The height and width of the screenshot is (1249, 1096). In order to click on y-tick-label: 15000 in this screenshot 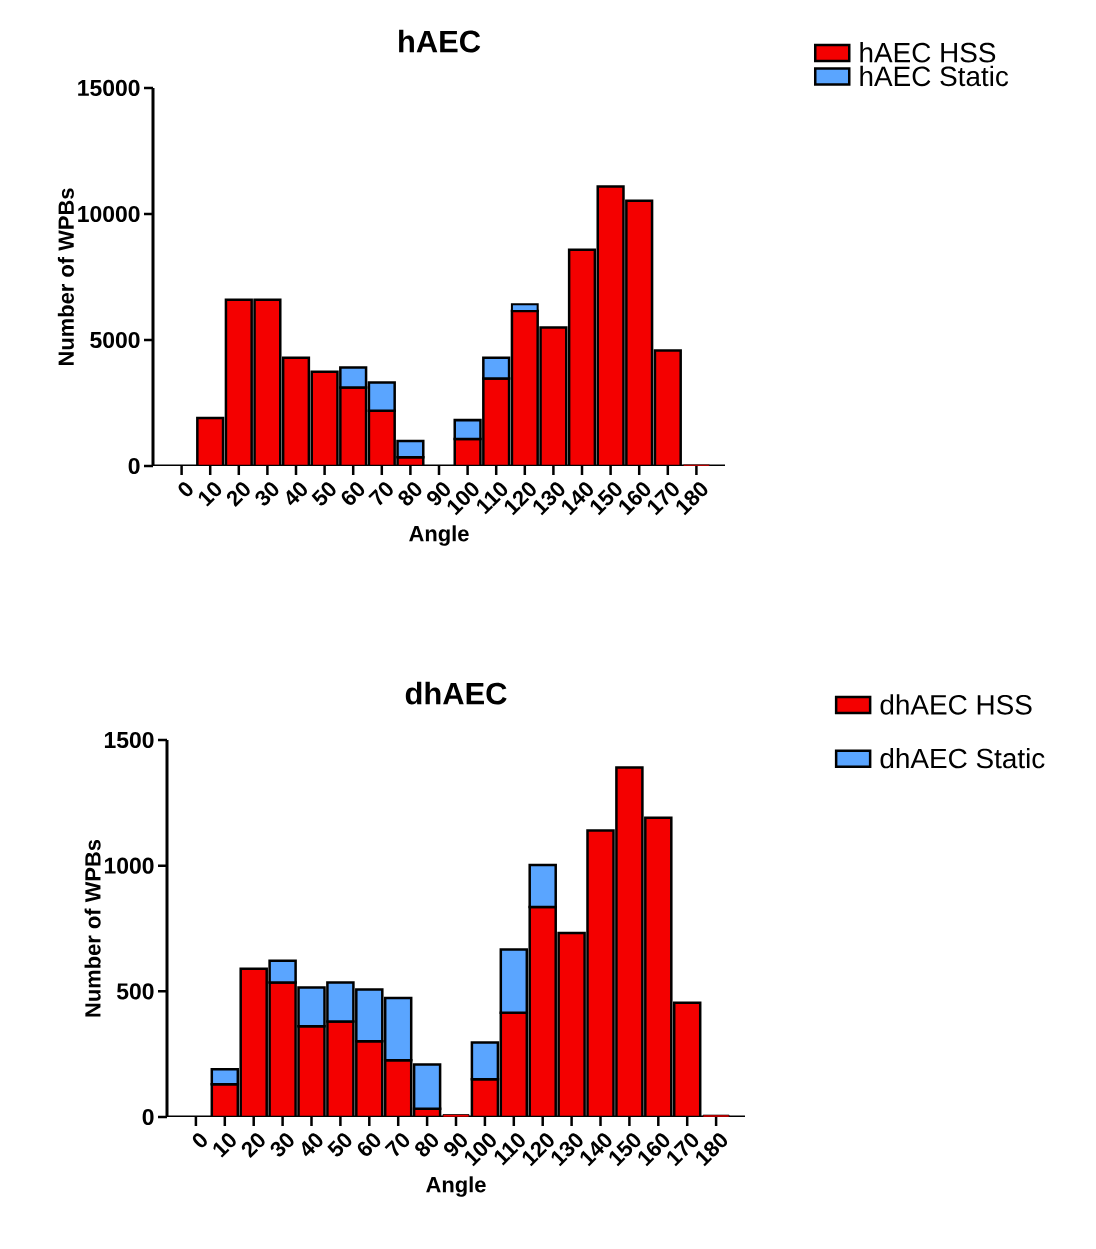, I will do `click(109, 88)`.